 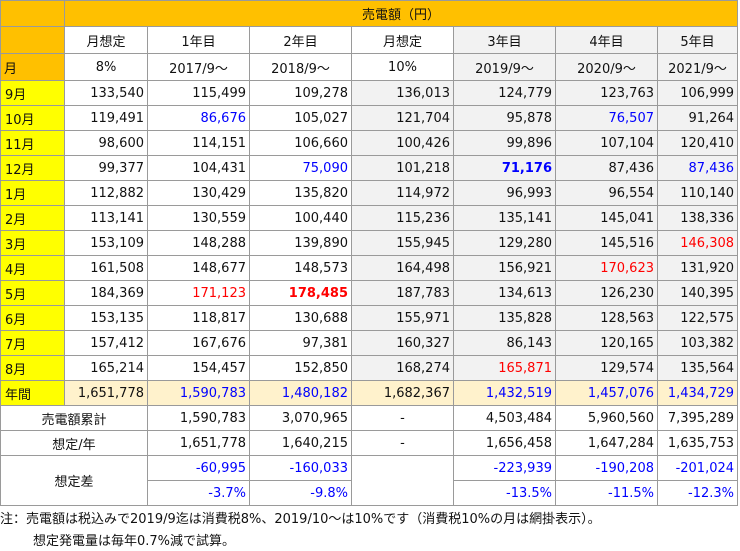 I want to click on value-cell: 135,564, so click(x=697, y=368).